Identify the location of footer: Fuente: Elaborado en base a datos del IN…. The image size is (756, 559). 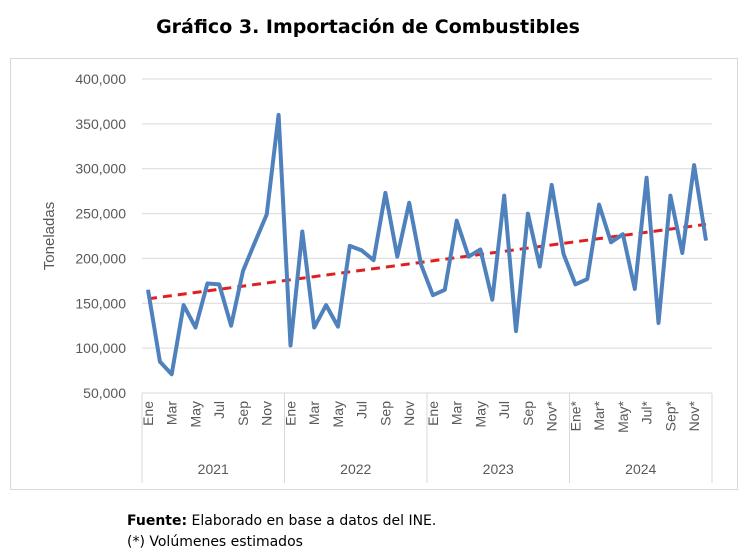
(281, 532).